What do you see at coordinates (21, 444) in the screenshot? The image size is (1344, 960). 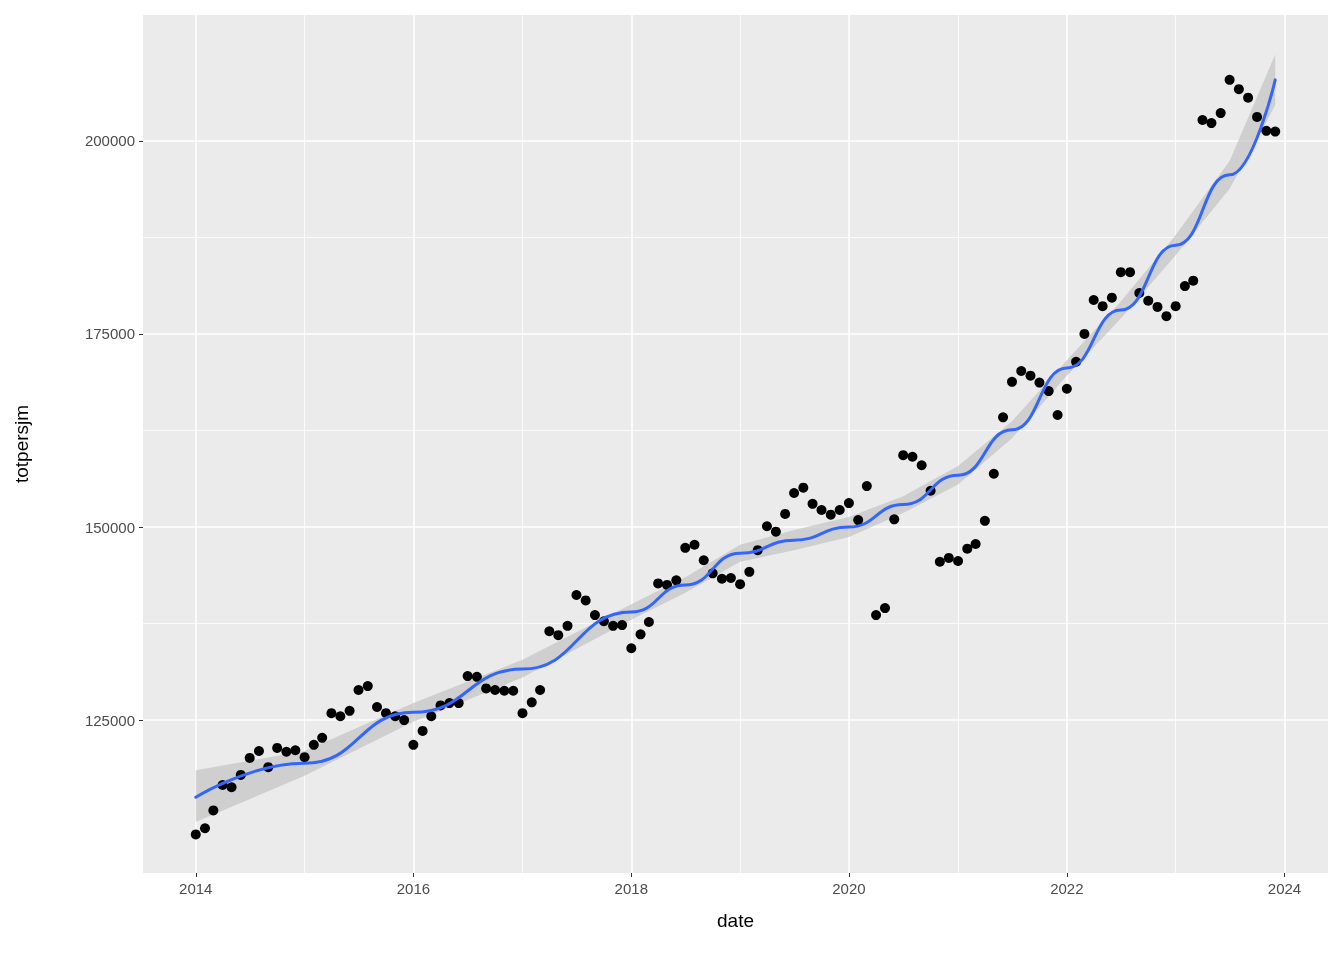 I see `y-axis-title: totpersjm` at bounding box center [21, 444].